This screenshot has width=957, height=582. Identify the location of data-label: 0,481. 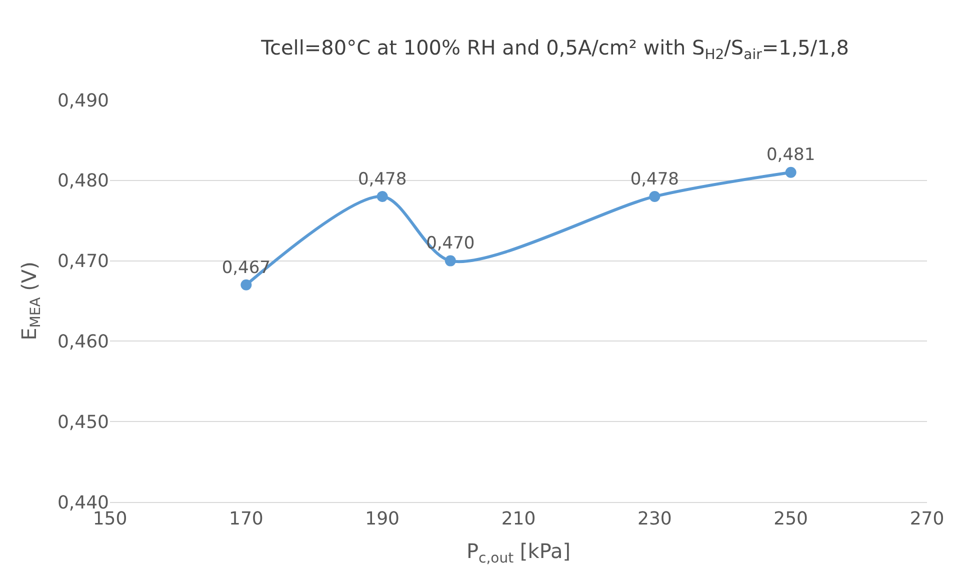
(791, 155).